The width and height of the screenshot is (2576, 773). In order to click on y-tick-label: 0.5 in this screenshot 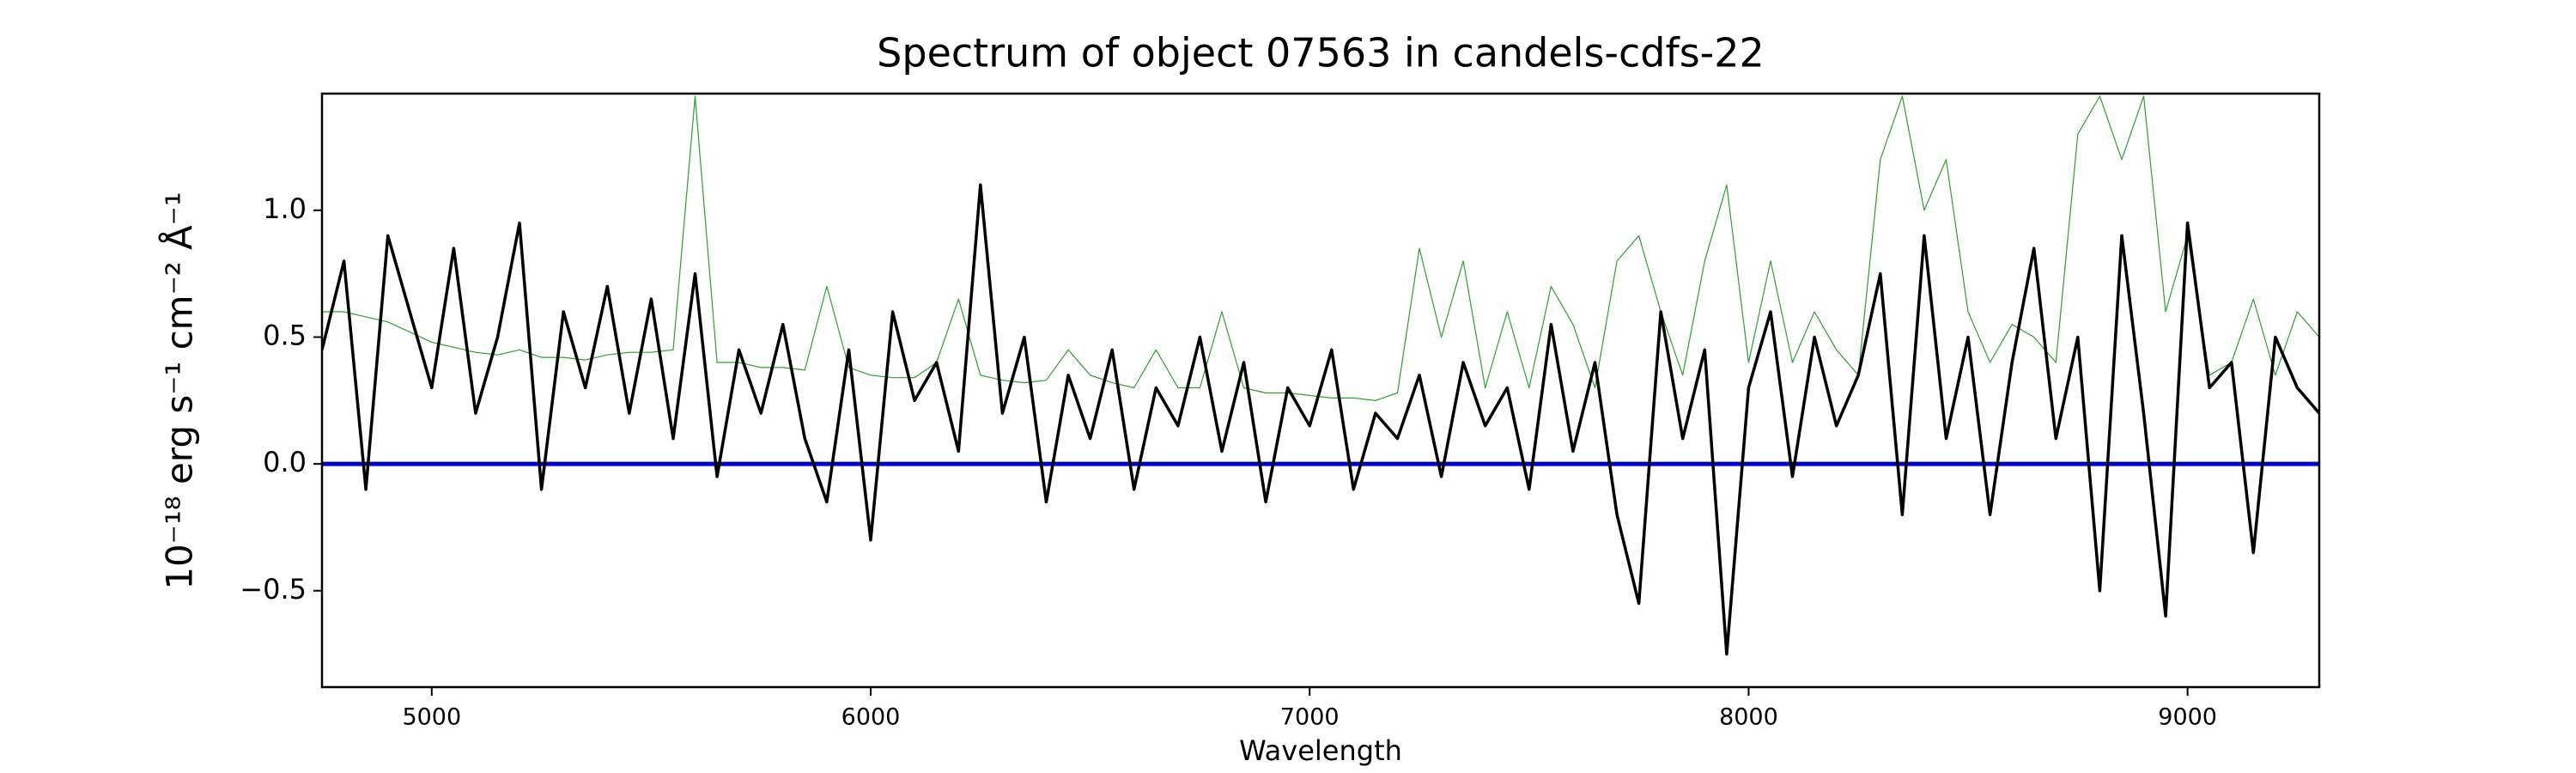, I will do `click(285, 335)`.